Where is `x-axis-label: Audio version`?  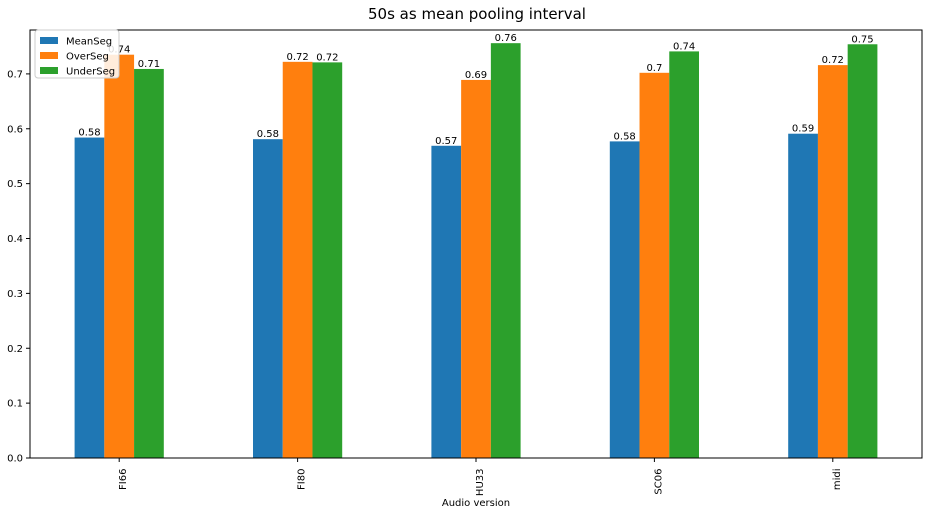
x-axis-label: Audio version is located at coordinates (476, 503).